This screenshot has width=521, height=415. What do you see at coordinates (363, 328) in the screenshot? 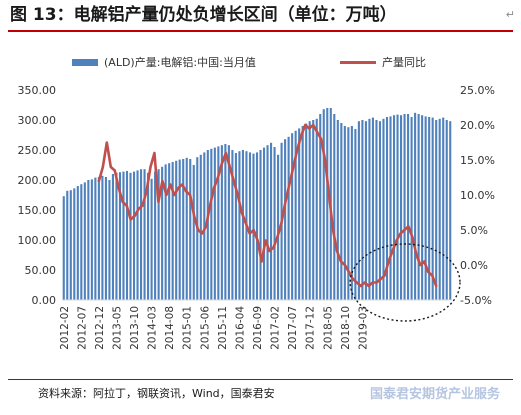
I see `x-tick-label: 2019-03` at bounding box center [363, 328].